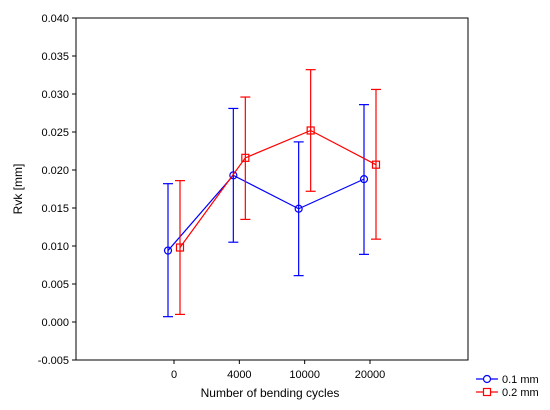 The height and width of the screenshot is (410, 550). I want to click on legend-label: 0.1 mm, so click(520, 380).